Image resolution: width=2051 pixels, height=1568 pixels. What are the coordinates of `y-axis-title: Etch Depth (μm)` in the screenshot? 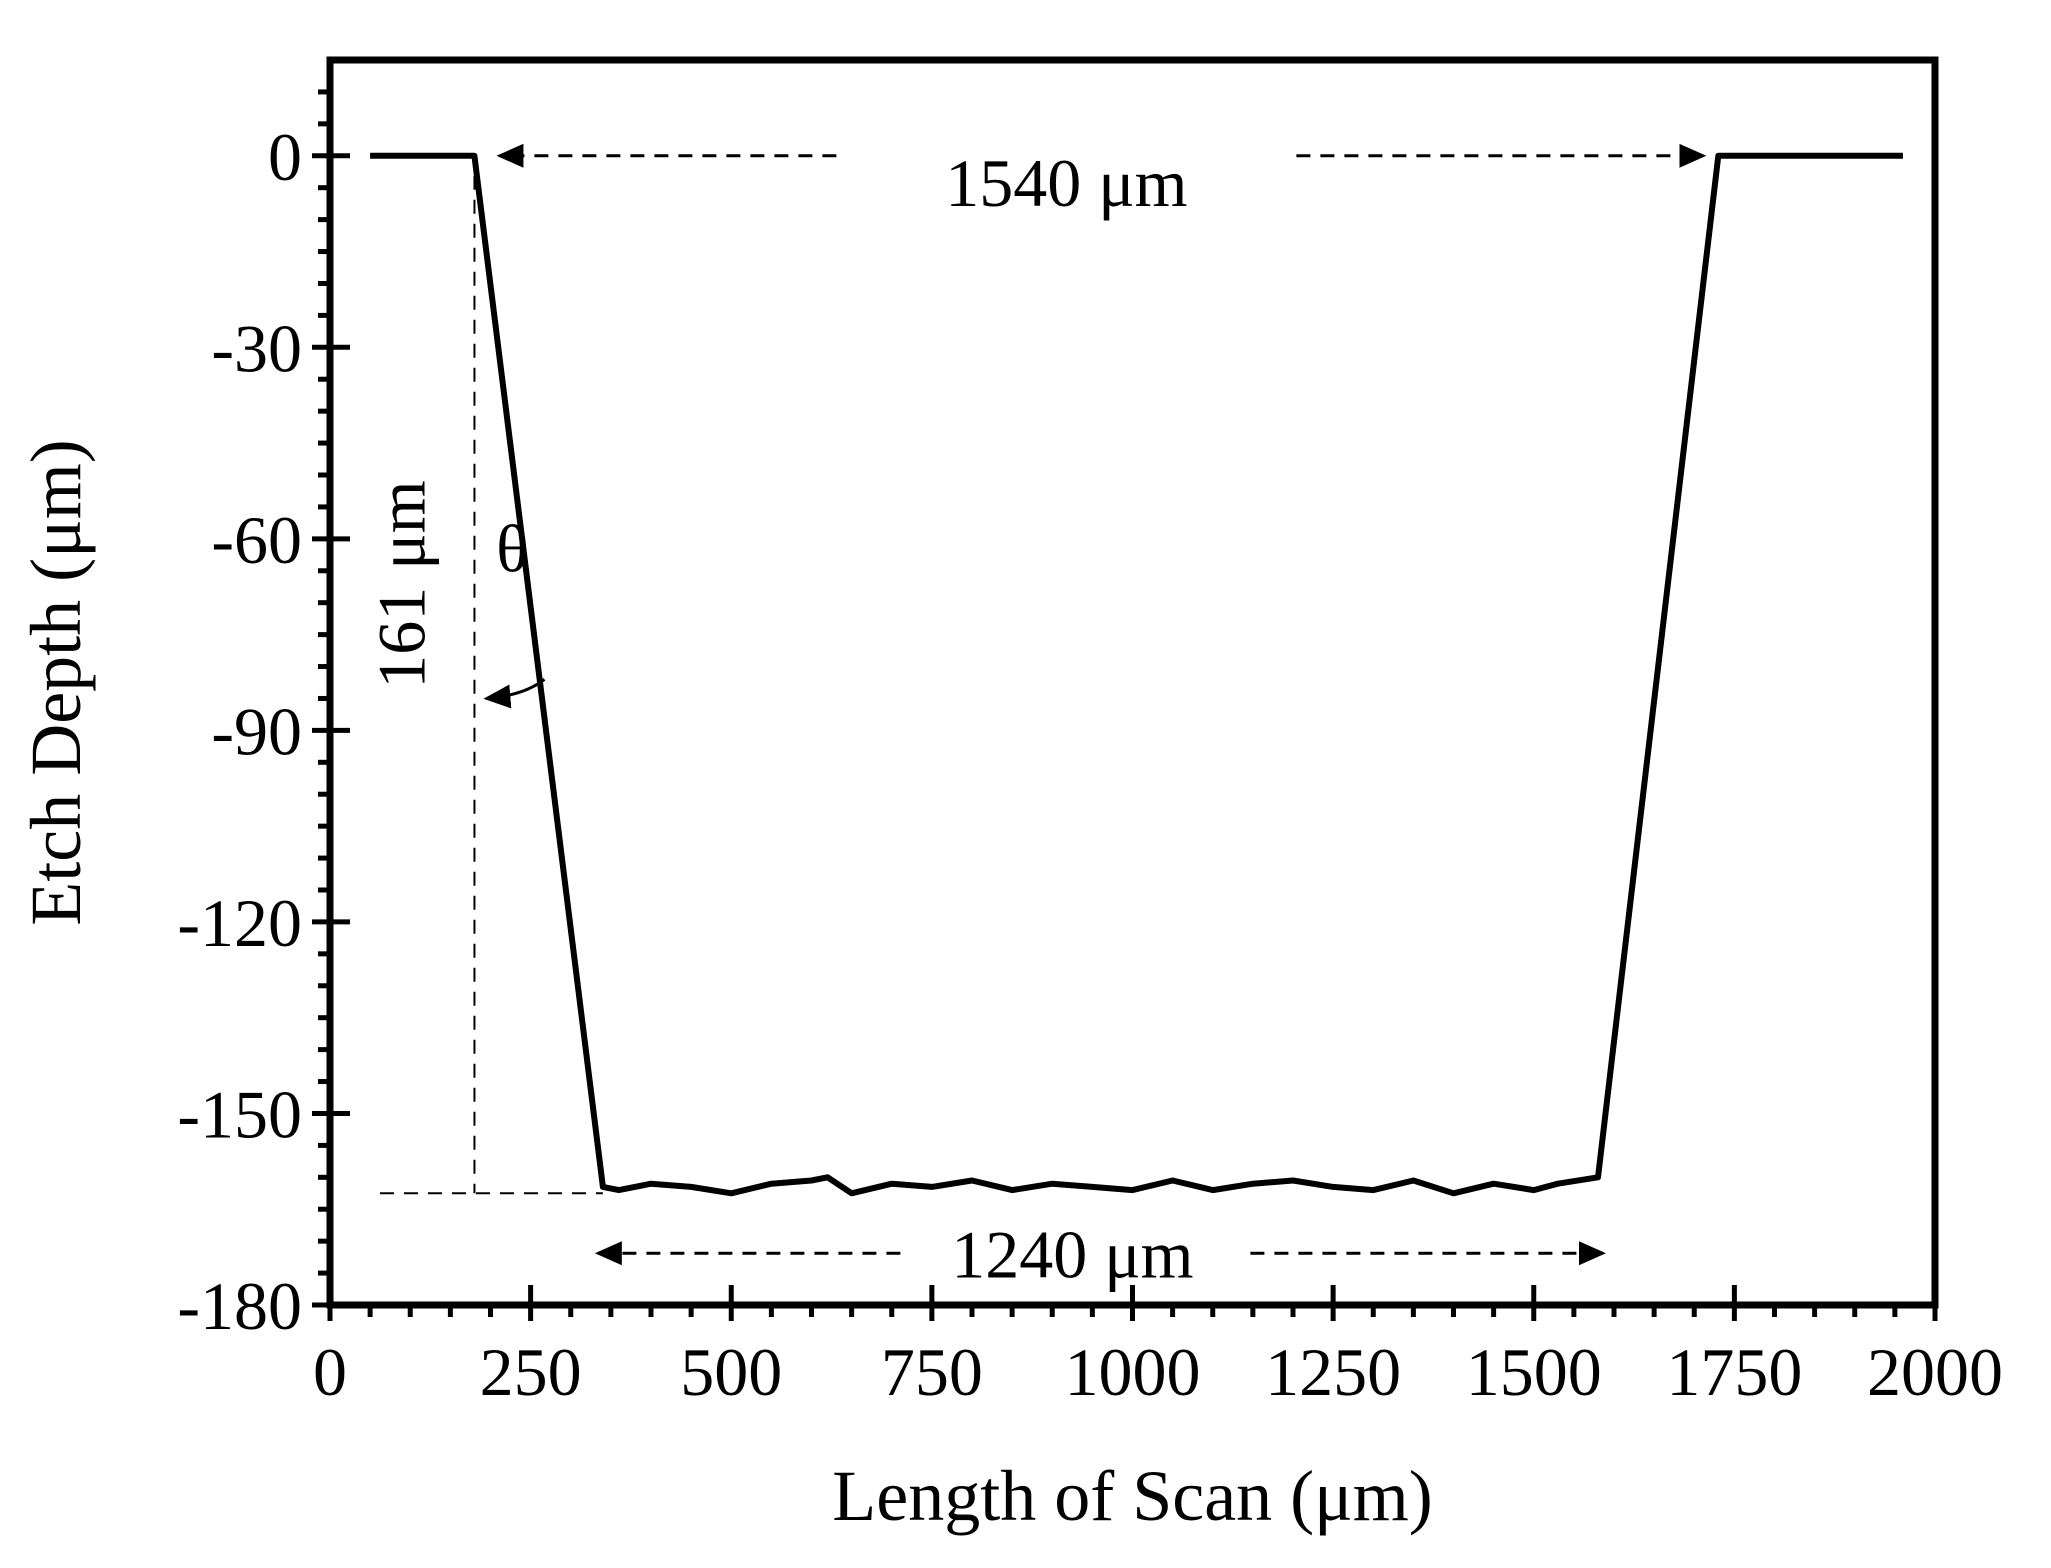 It's located at (56, 682).